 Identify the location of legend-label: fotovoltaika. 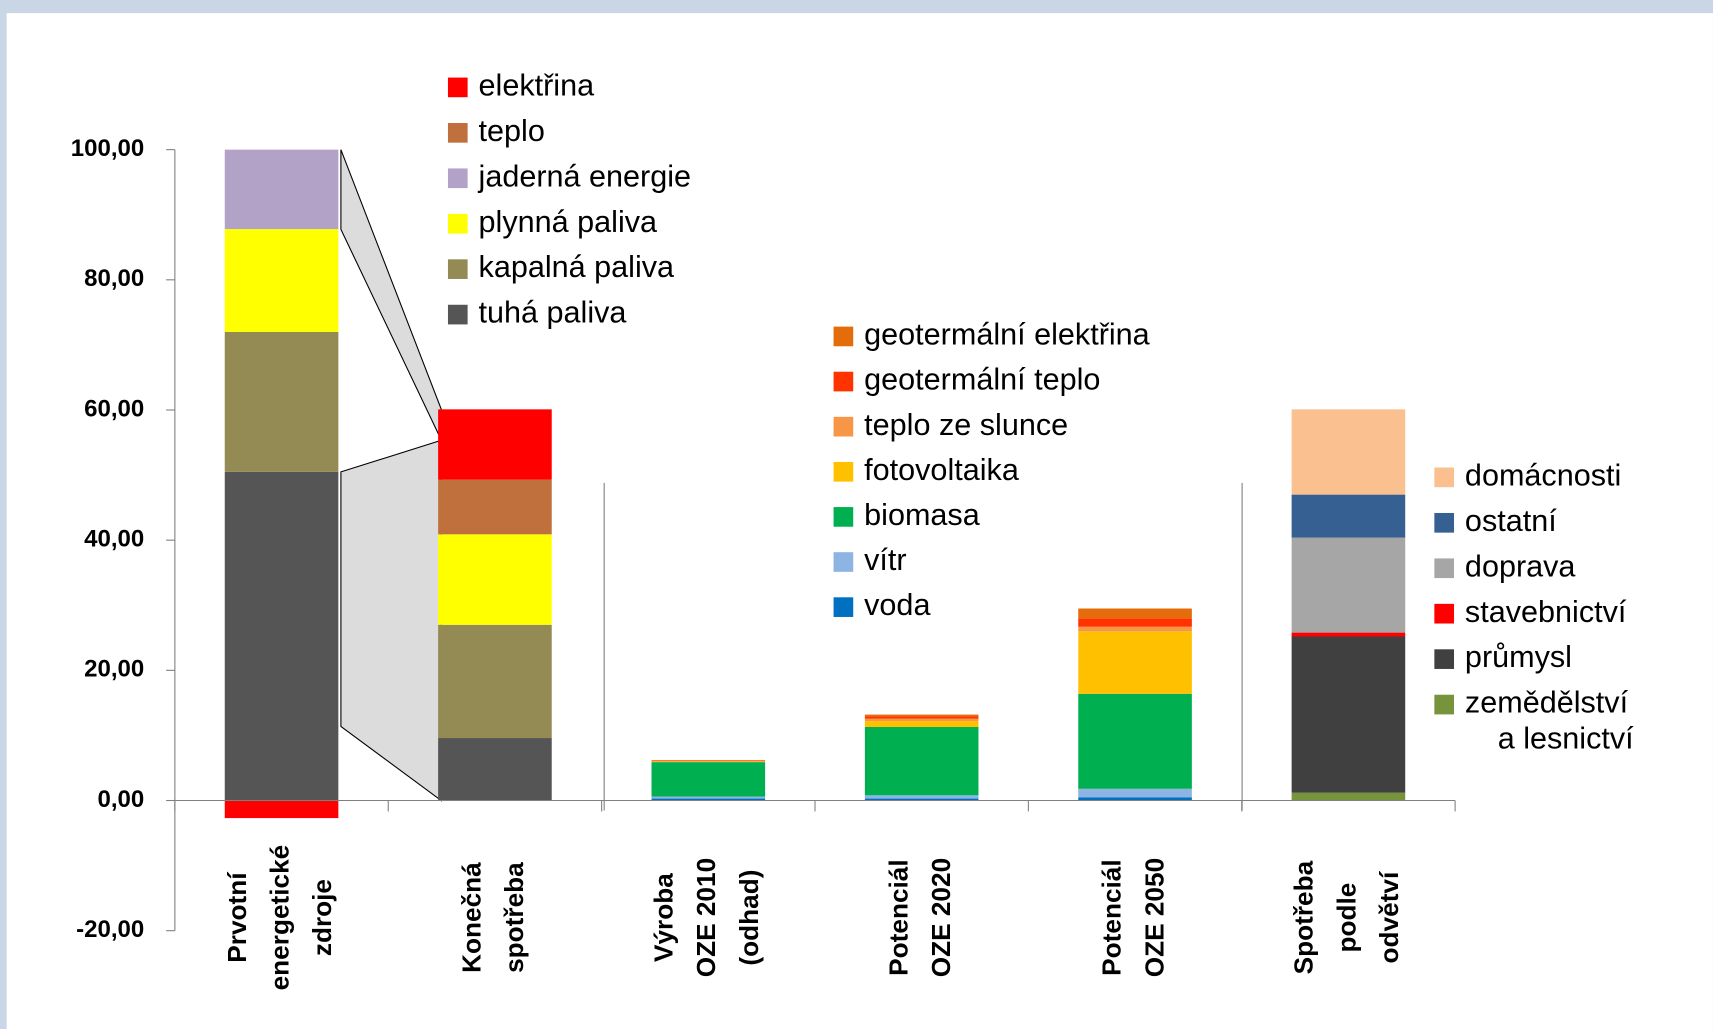
(941, 470).